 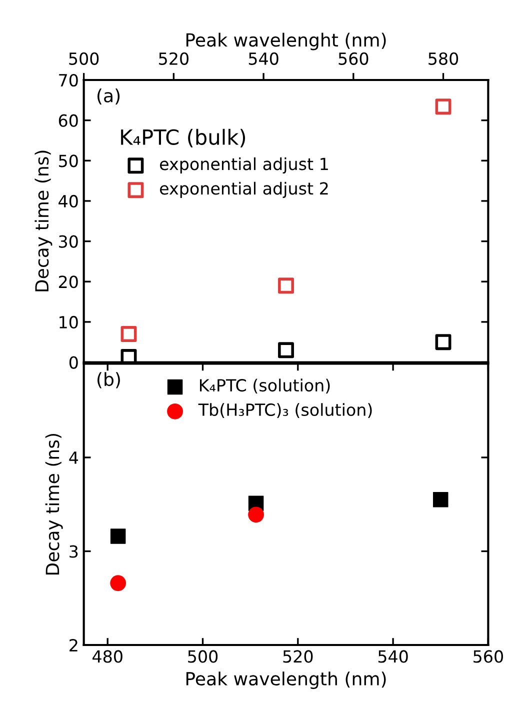 What do you see at coordinates (68, 201) in the screenshot?
I see `y-tick-label: 40` at bounding box center [68, 201].